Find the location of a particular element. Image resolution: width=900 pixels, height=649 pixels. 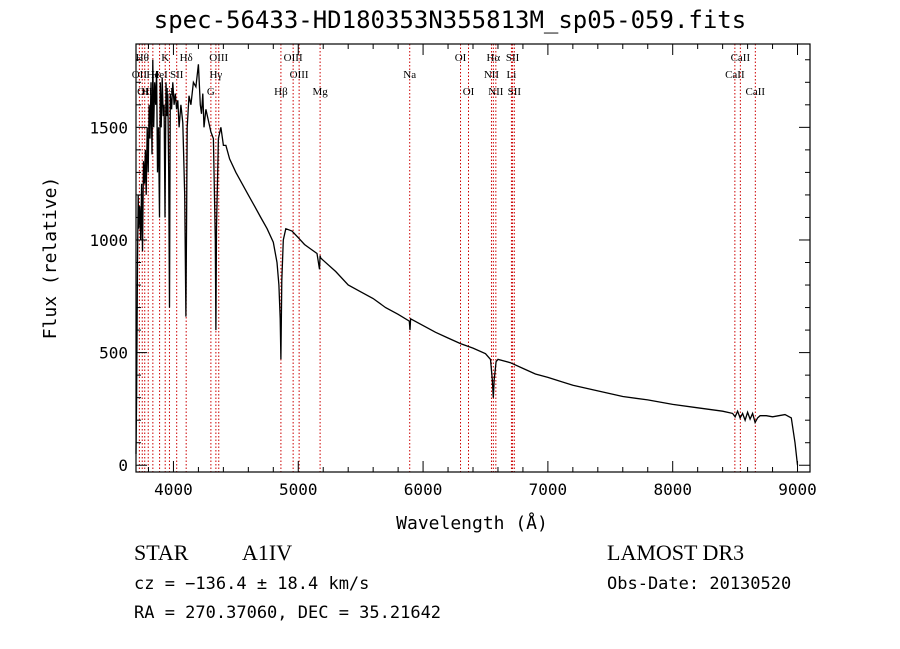

line-marker-label: Hδ is located at coordinates (186, 58).